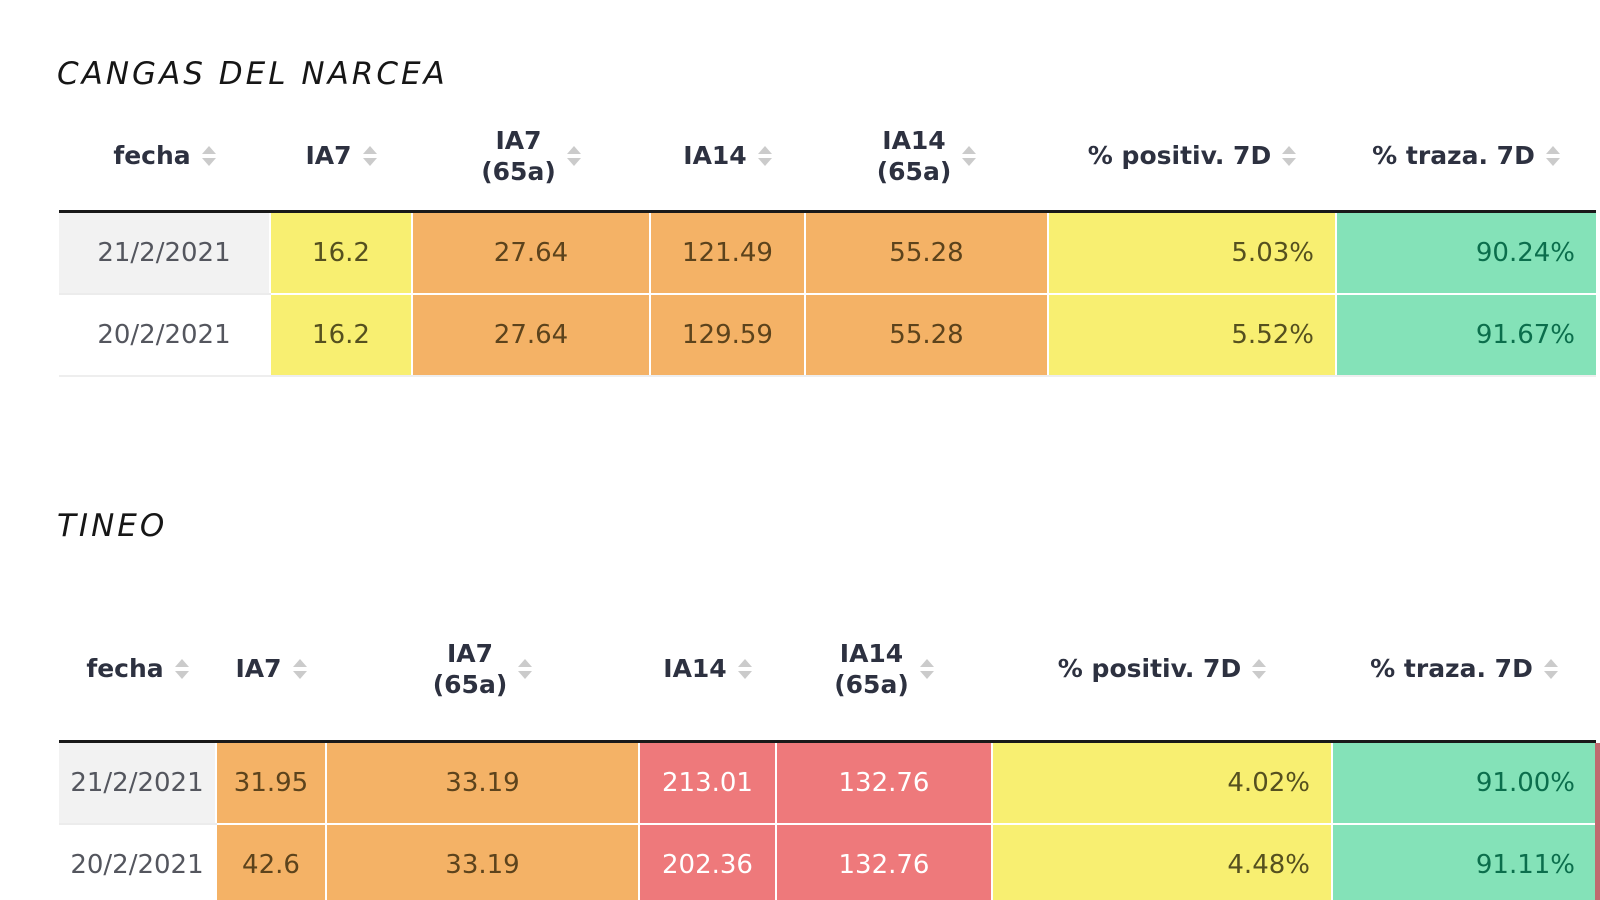 This screenshot has height=900, width=1600. Describe the element at coordinates (708, 782) in the screenshot. I see `value-cell: 213.01` at that location.